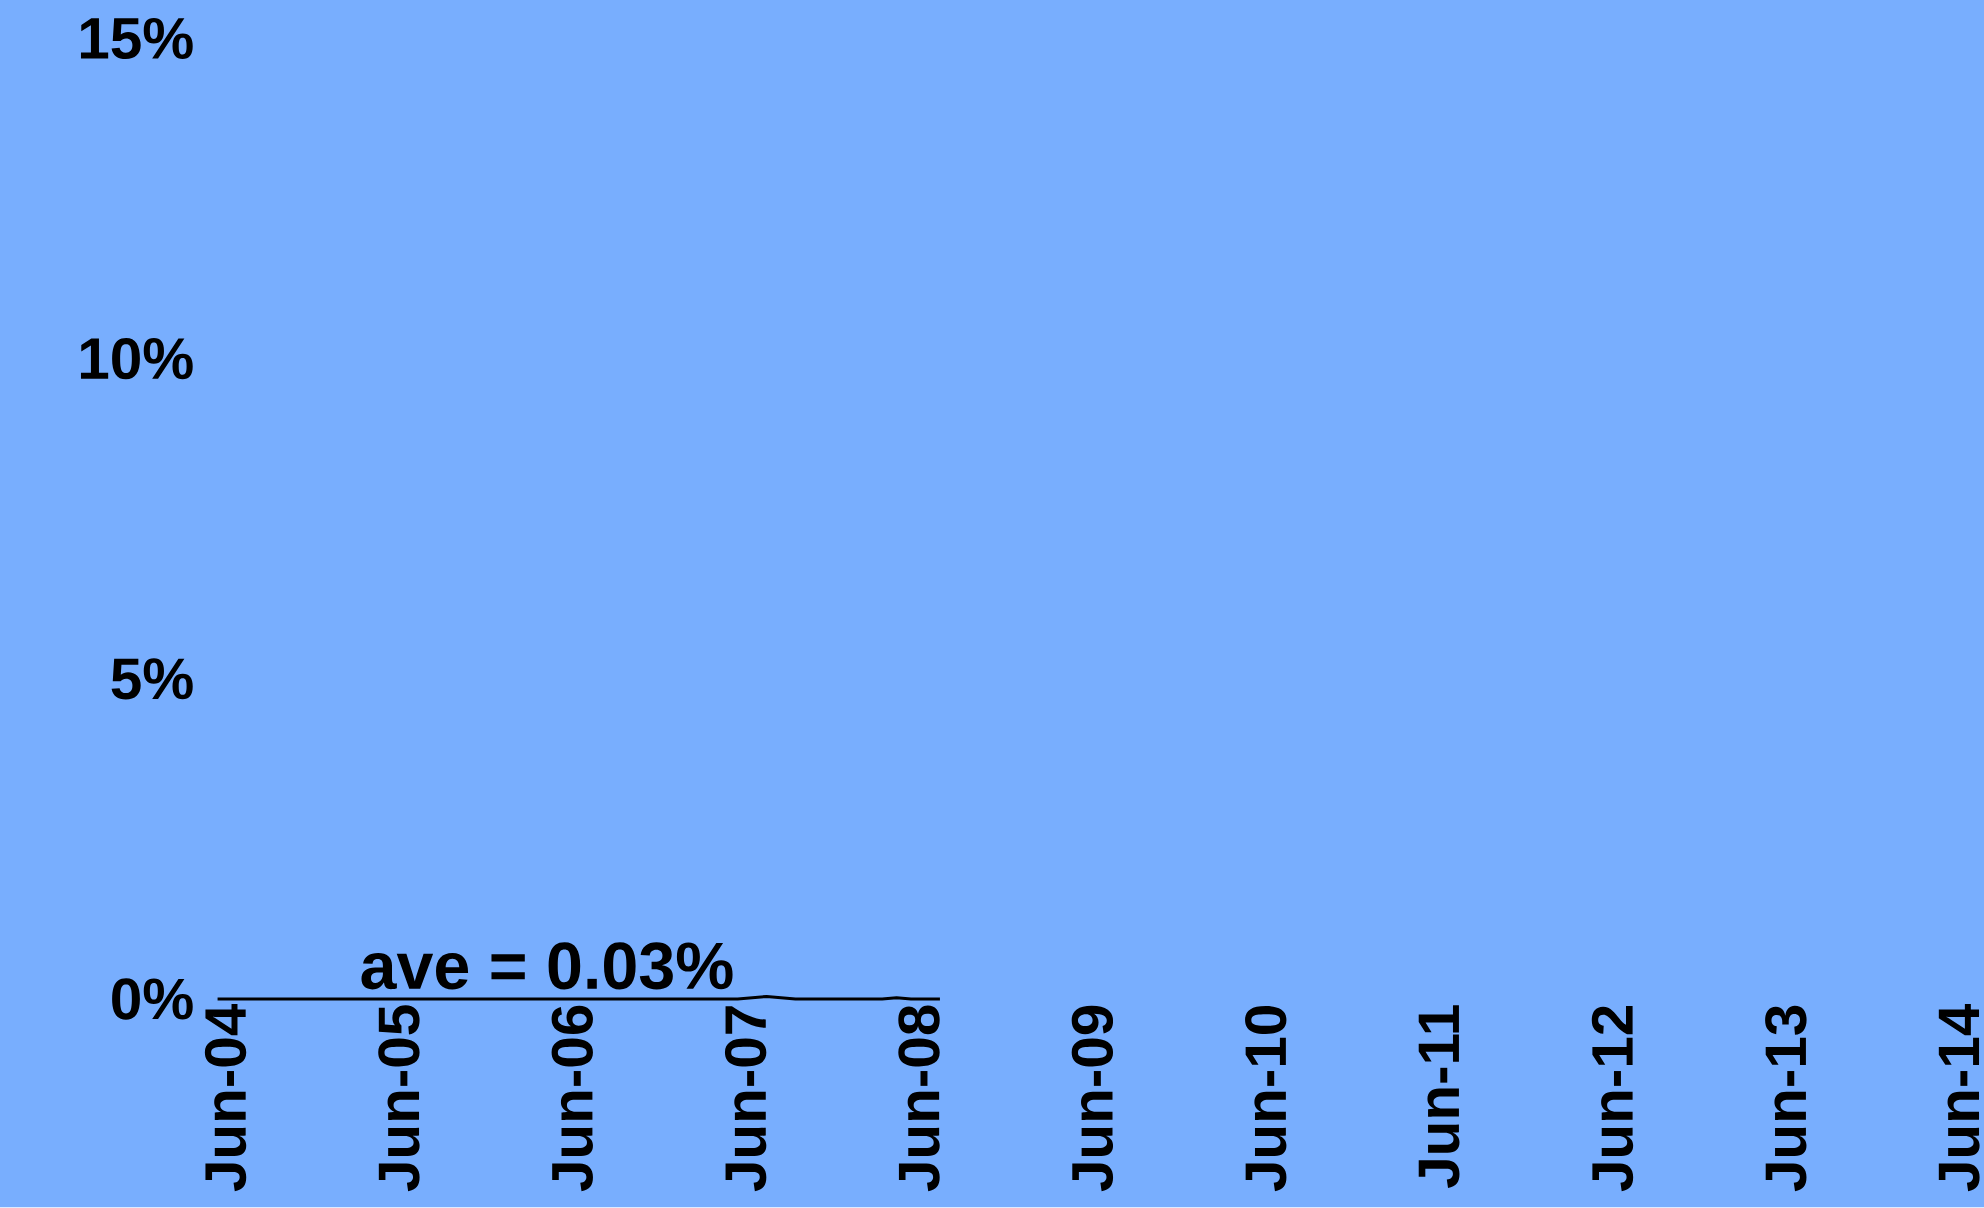 Image resolution: width=1984 pixels, height=1208 pixels. I want to click on x-tick-label: Jun-05, so click(399, 1098).